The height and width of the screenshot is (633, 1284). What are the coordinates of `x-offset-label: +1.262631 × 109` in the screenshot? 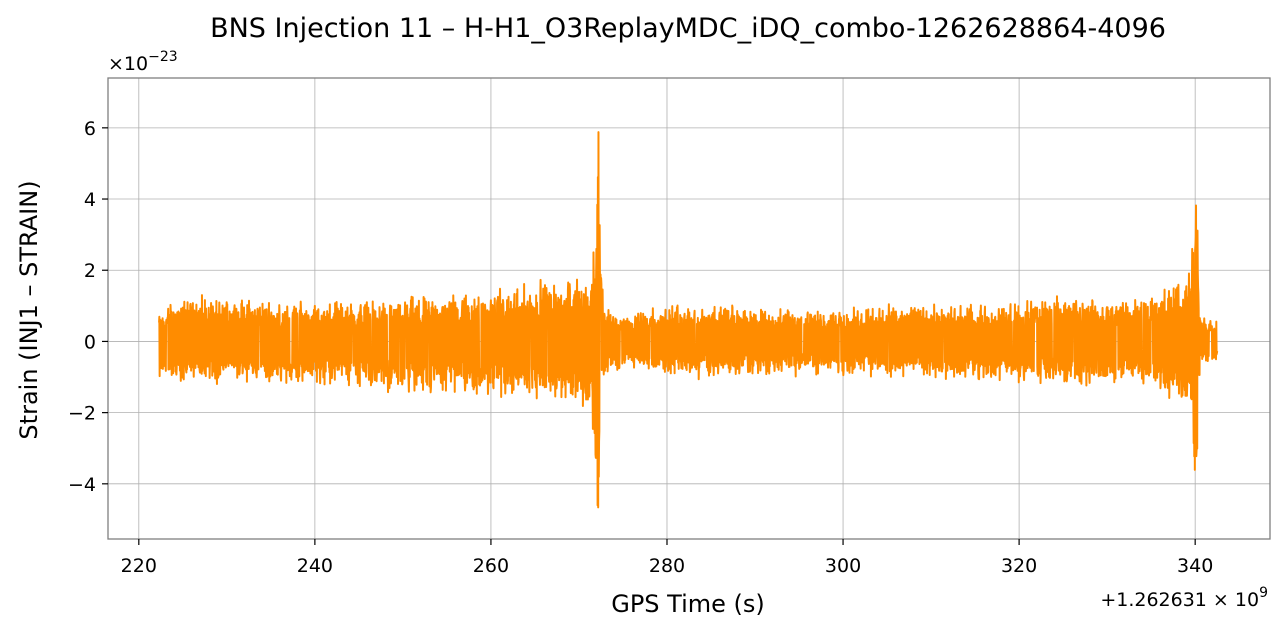 It's located at (1184, 598).